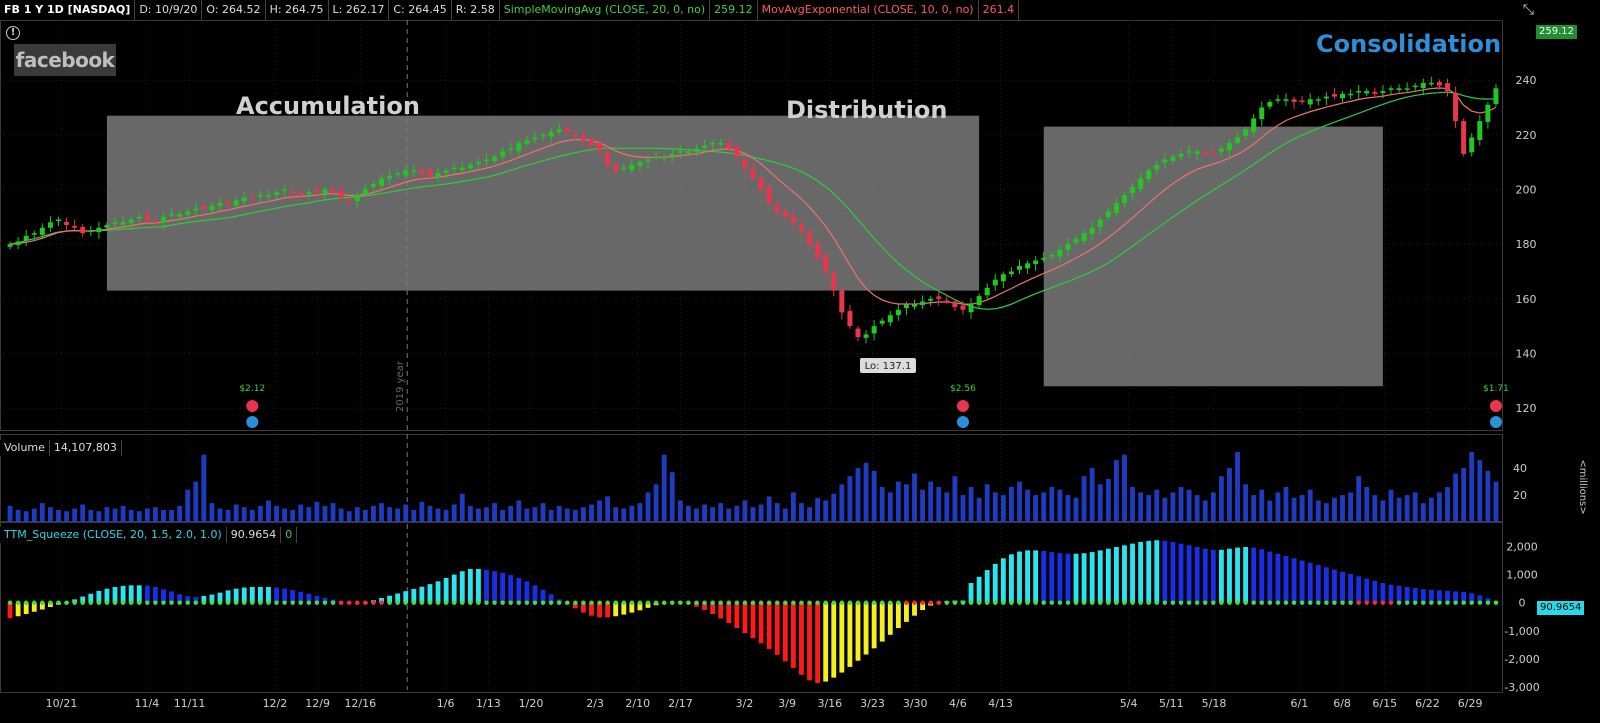 The image size is (1600, 723). I want to click on x-tick-label: 6/1, so click(1300, 703).